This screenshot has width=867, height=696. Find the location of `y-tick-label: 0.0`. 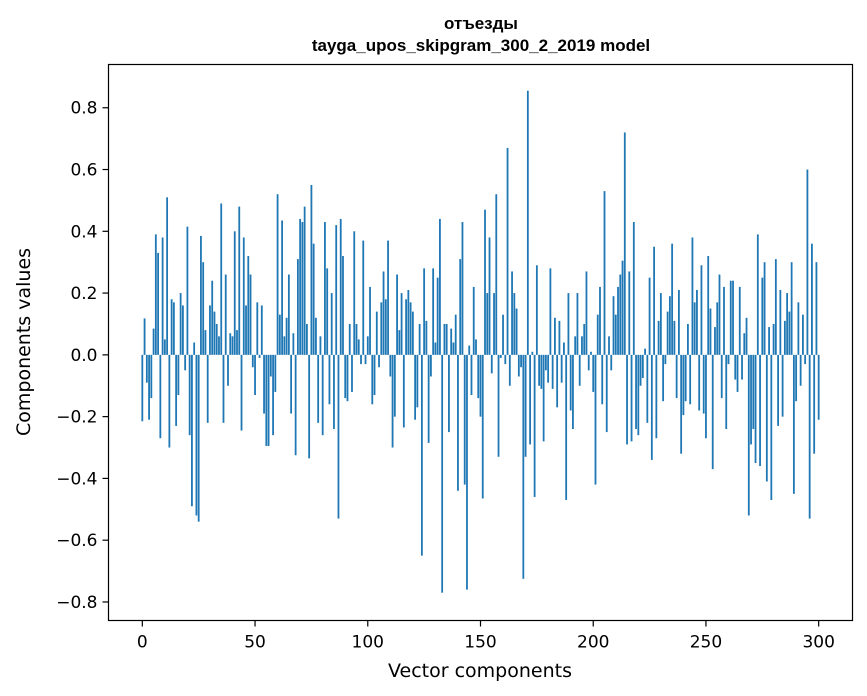

y-tick-label: 0.0 is located at coordinates (83, 356).